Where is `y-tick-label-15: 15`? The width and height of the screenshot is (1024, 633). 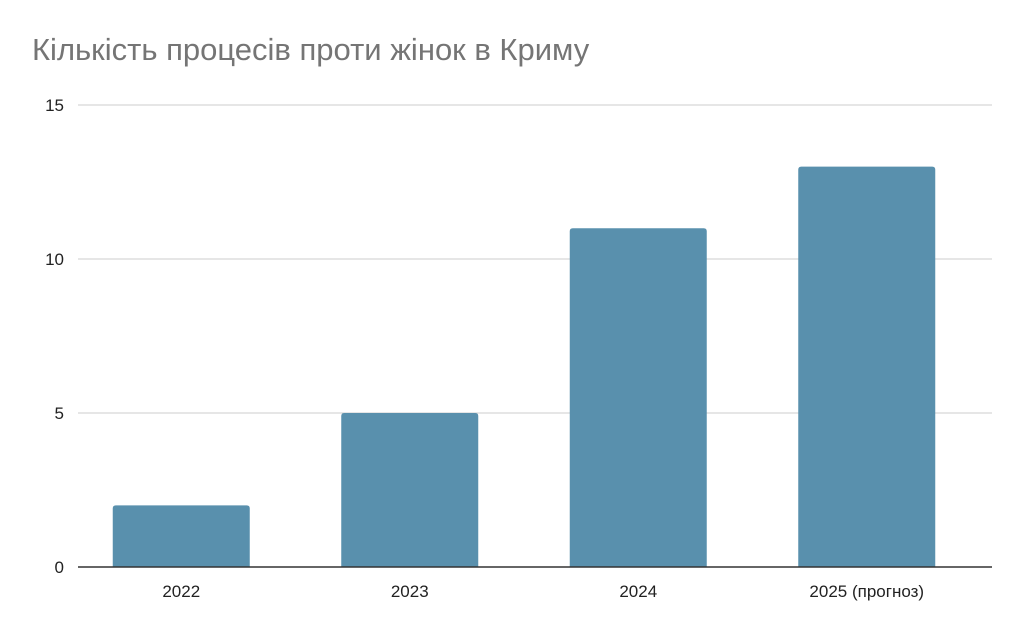
y-tick-label-15: 15 is located at coordinates (54, 105).